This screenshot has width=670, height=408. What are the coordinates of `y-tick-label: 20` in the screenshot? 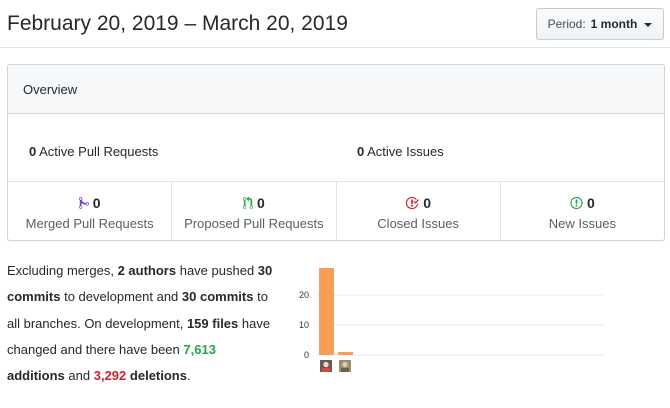 It's located at (304, 295).